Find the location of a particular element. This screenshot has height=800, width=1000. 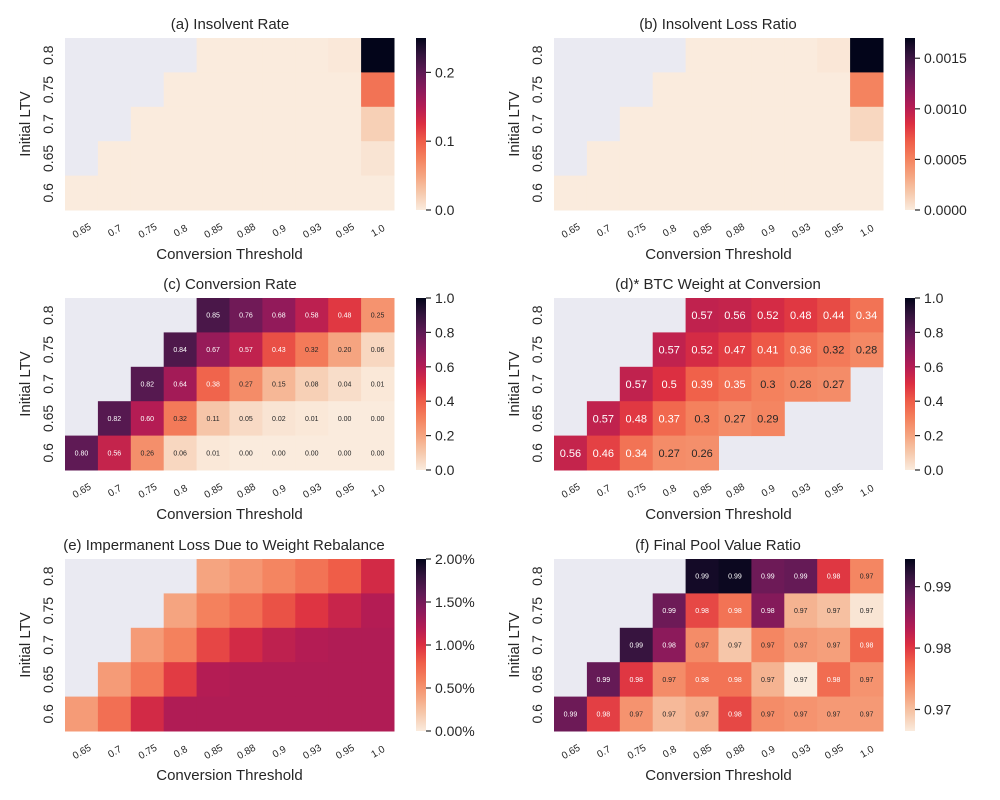

panel-title: (c) Conversion Rate is located at coordinates (229, 284).